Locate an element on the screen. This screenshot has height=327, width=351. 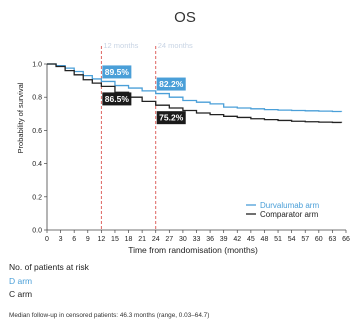
x-tick-label: 57 is located at coordinates (305, 239).